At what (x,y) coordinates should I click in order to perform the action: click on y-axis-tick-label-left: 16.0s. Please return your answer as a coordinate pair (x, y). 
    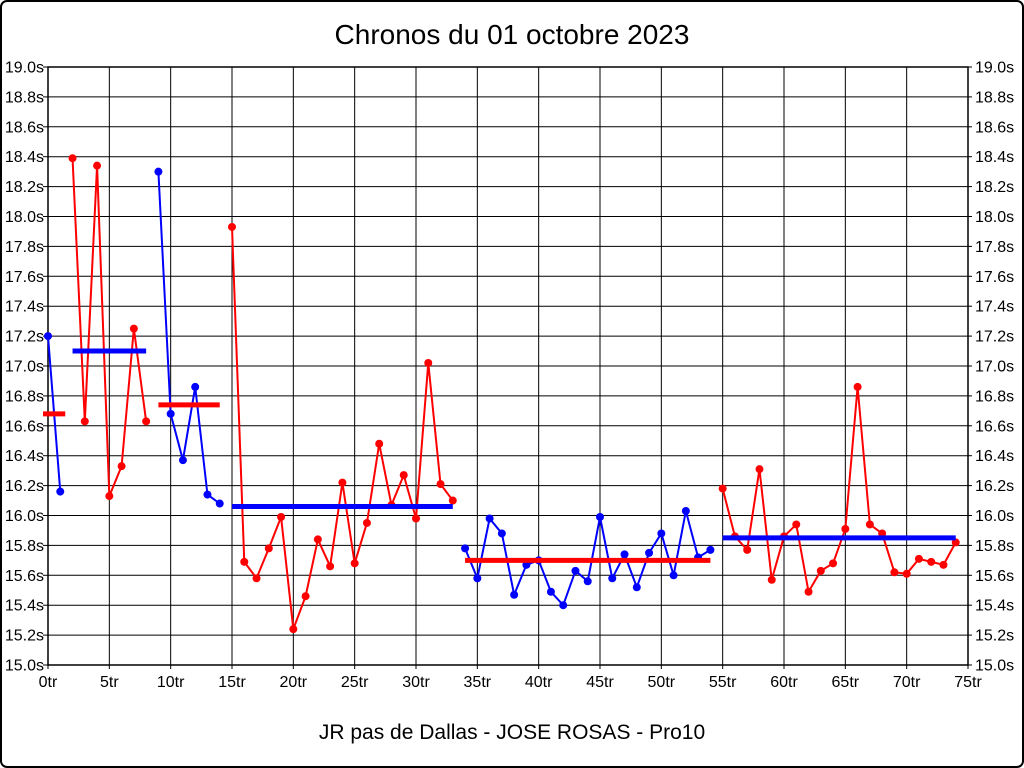
    Looking at the image, I should click on (24, 516).